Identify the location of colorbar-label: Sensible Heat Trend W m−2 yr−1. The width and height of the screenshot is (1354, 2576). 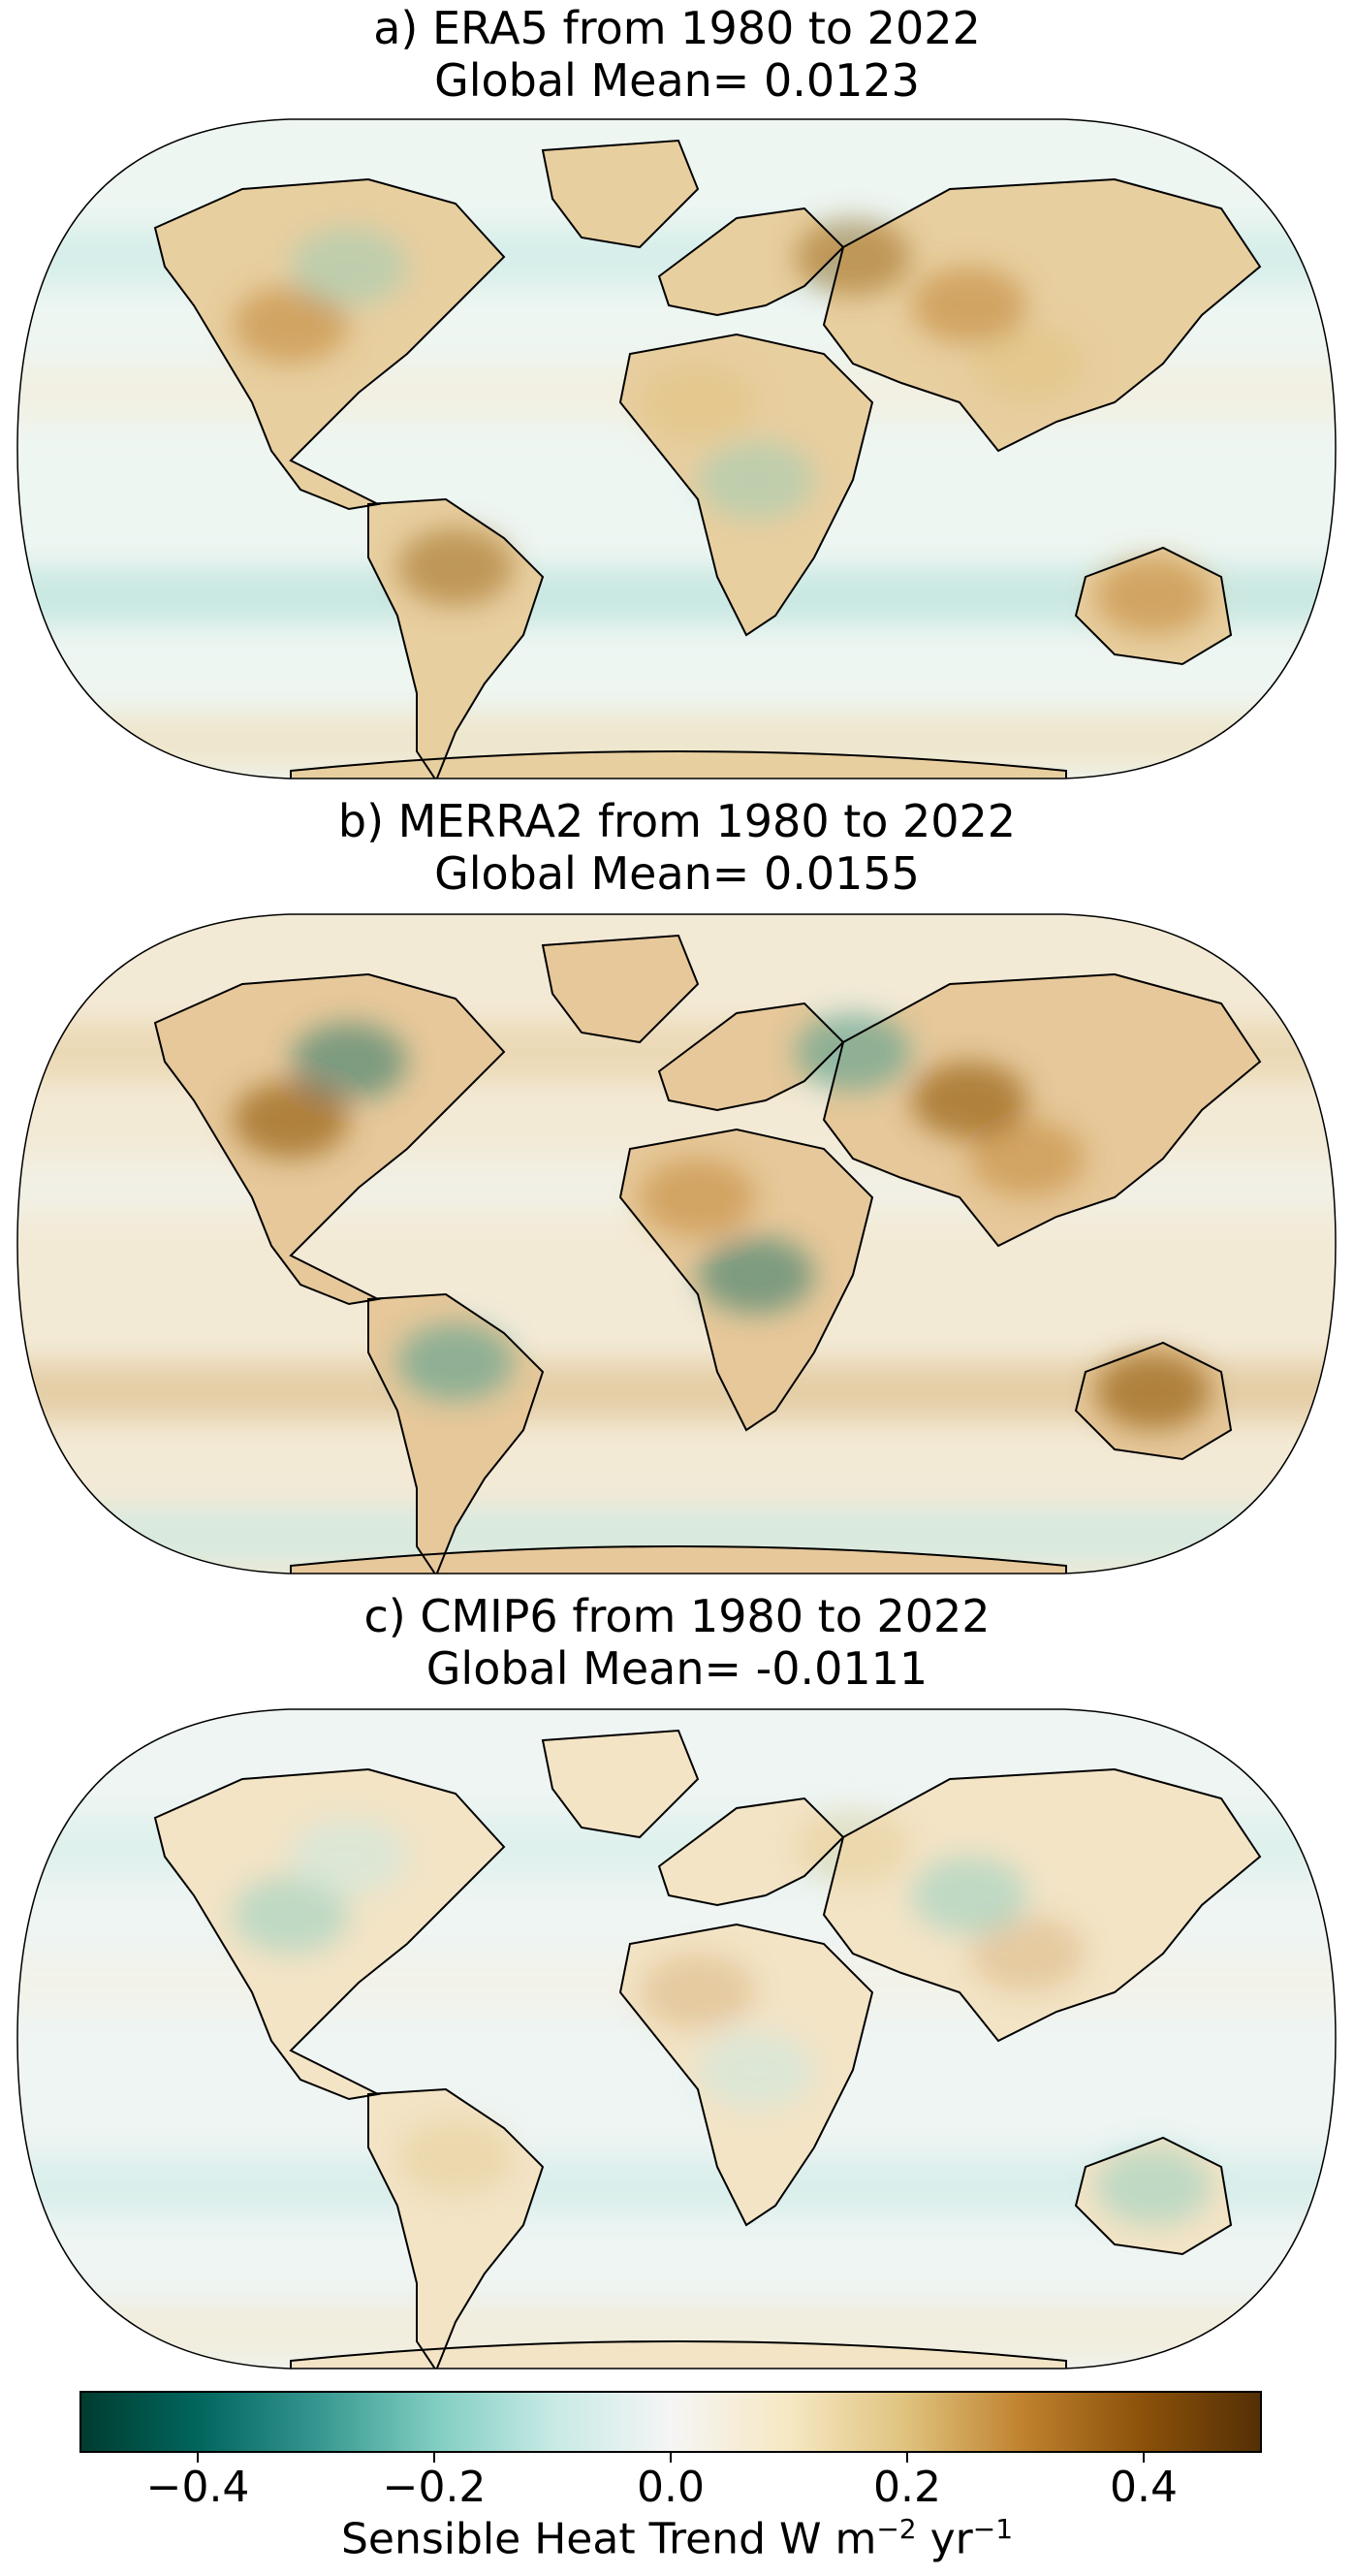
(677, 2538).